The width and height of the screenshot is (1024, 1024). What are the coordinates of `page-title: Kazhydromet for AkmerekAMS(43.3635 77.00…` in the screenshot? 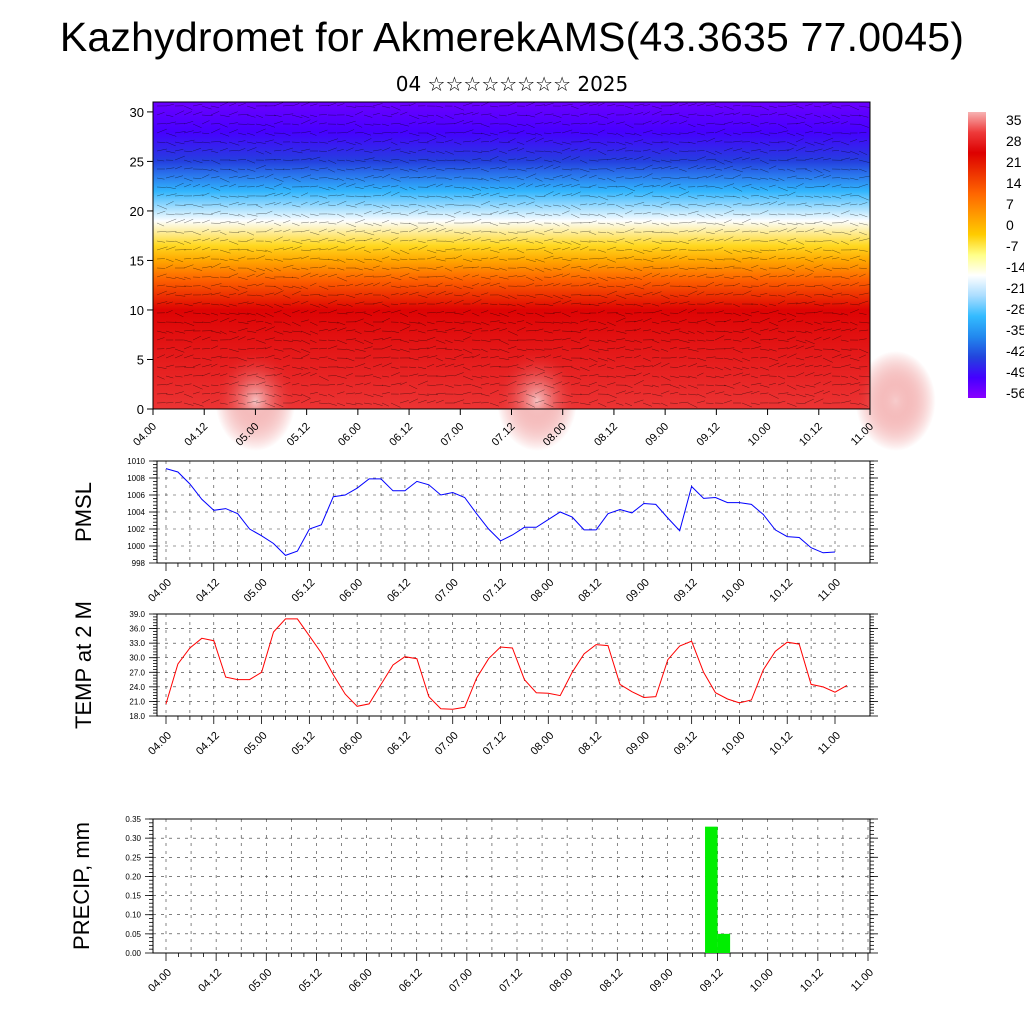 It's located at (512, 37).